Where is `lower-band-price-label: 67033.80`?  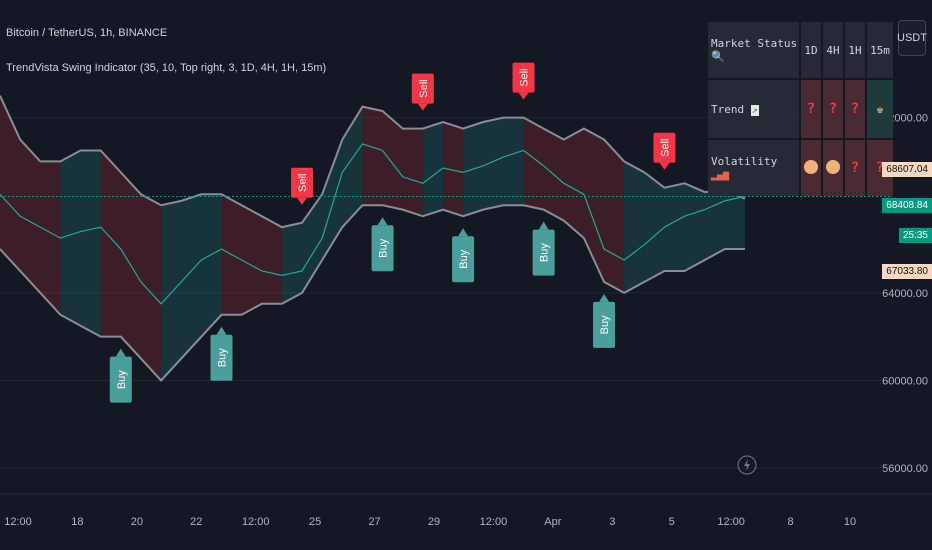 lower-band-price-label: 67033.80 is located at coordinates (907, 271).